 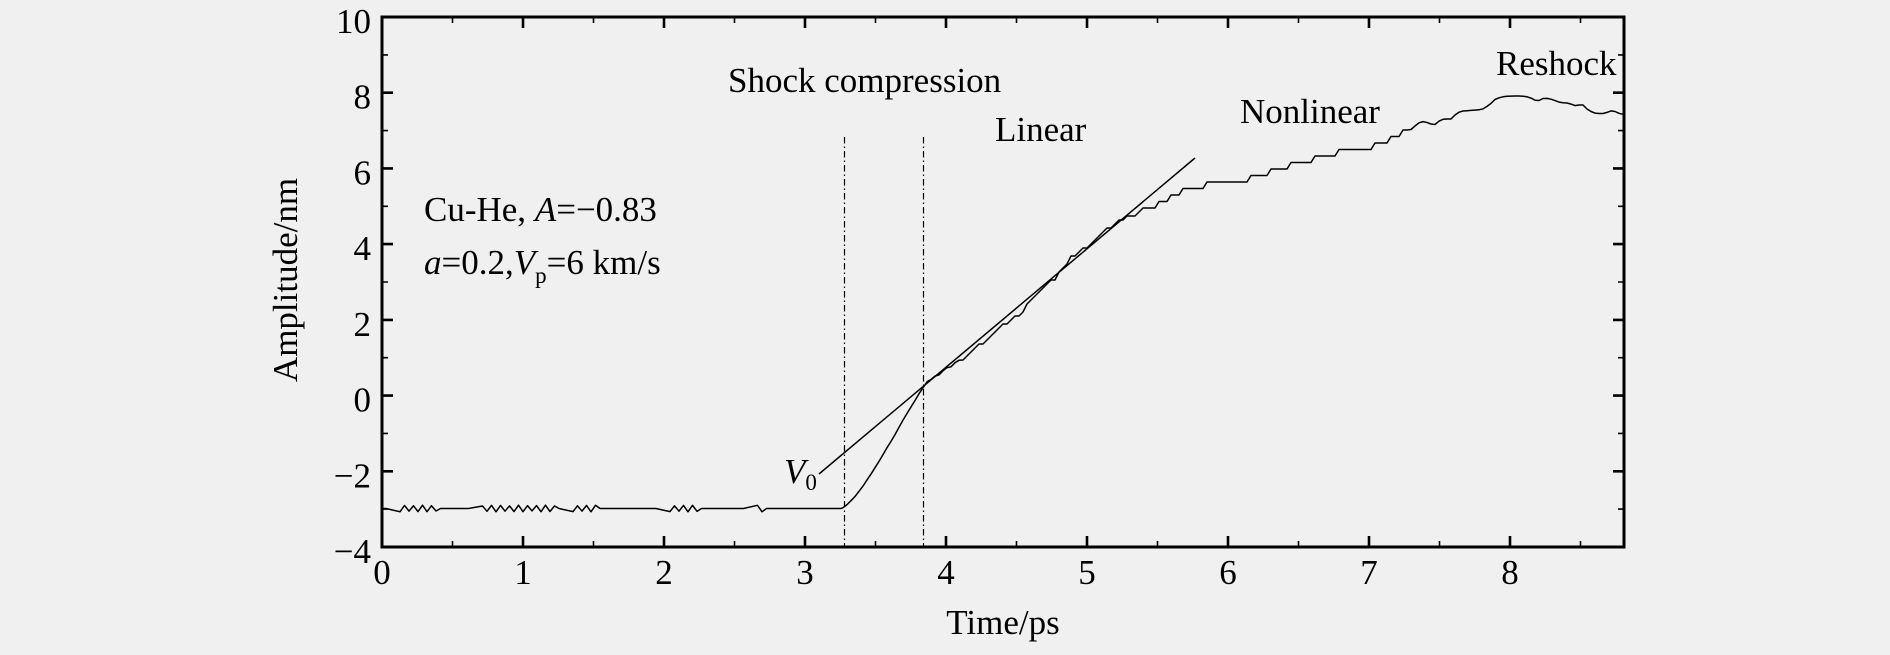 I want to click on svg-text: Linear, so click(x=1041, y=129).